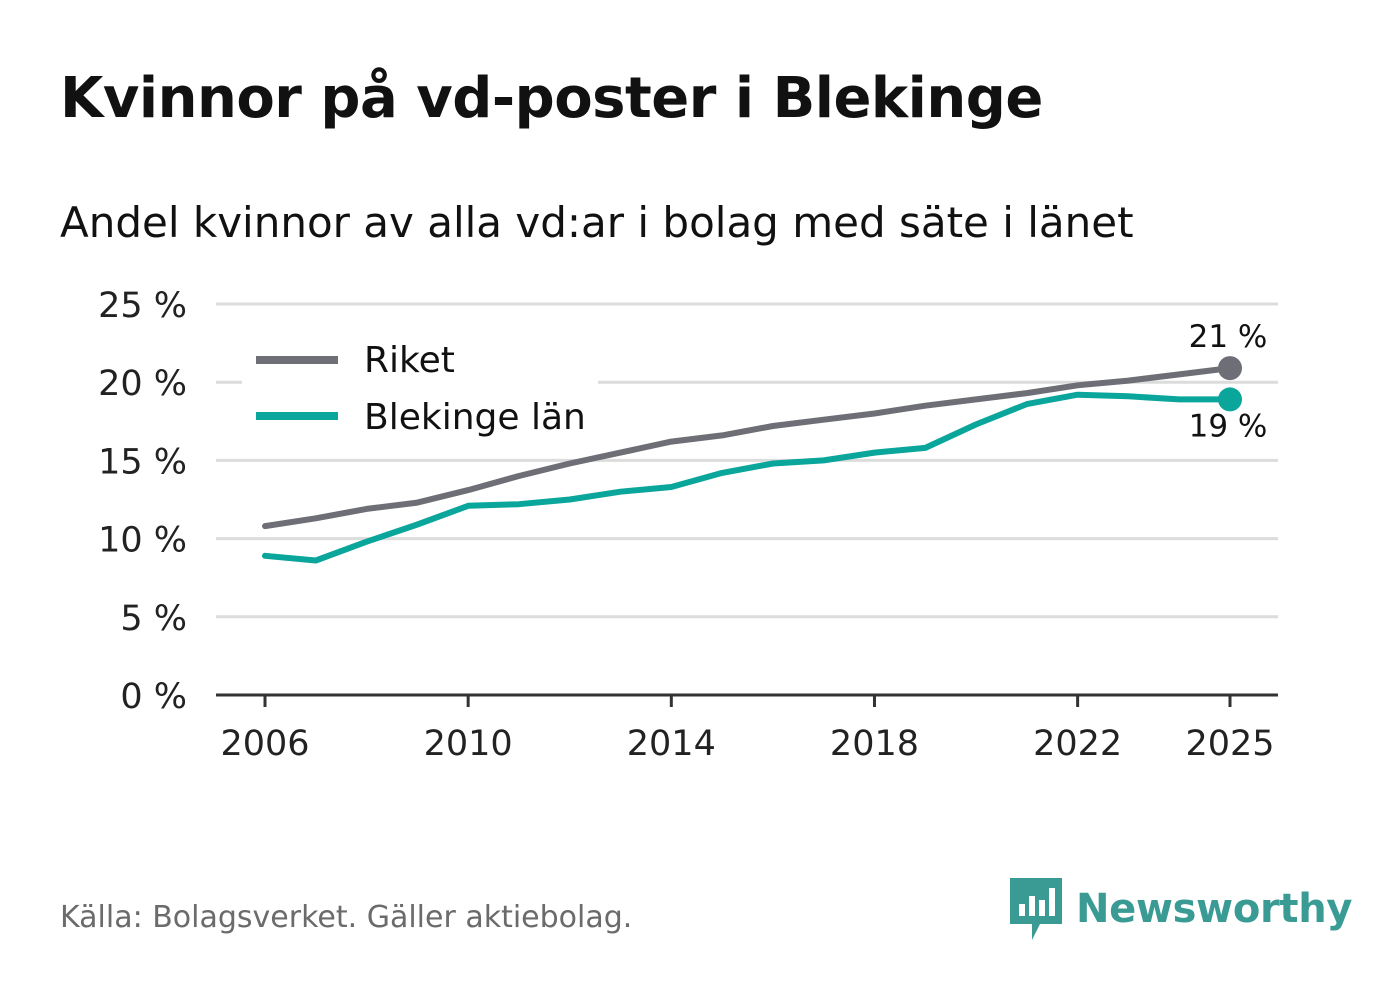 The width and height of the screenshot is (1382, 999). I want to click on x-tick-label: 2010, so click(468, 744).